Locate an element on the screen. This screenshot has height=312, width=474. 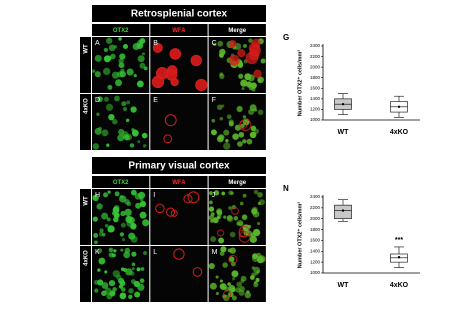
significance-label: *** is located at coordinates (399, 240).